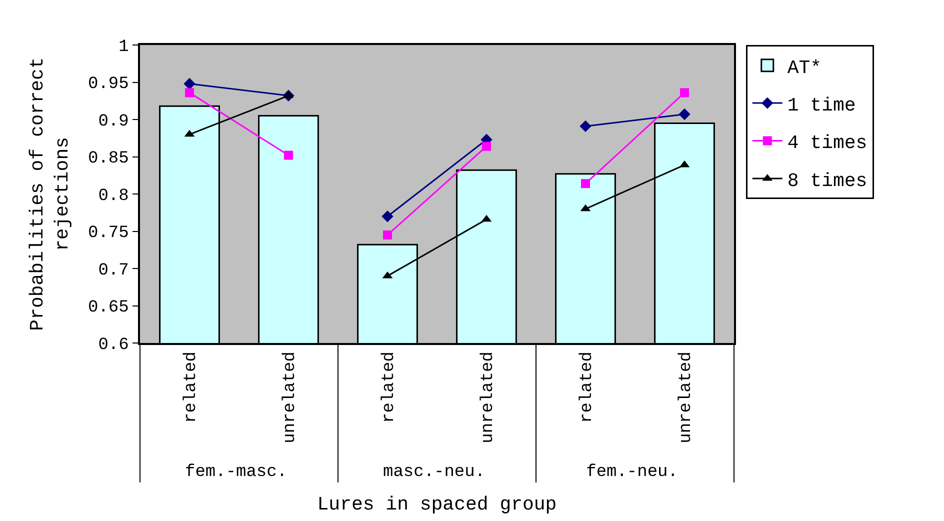 Image resolution: width=944 pixels, height=521 pixels. Describe the element at coordinates (827, 181) in the screenshot. I see `legend-label: 8 times` at that location.